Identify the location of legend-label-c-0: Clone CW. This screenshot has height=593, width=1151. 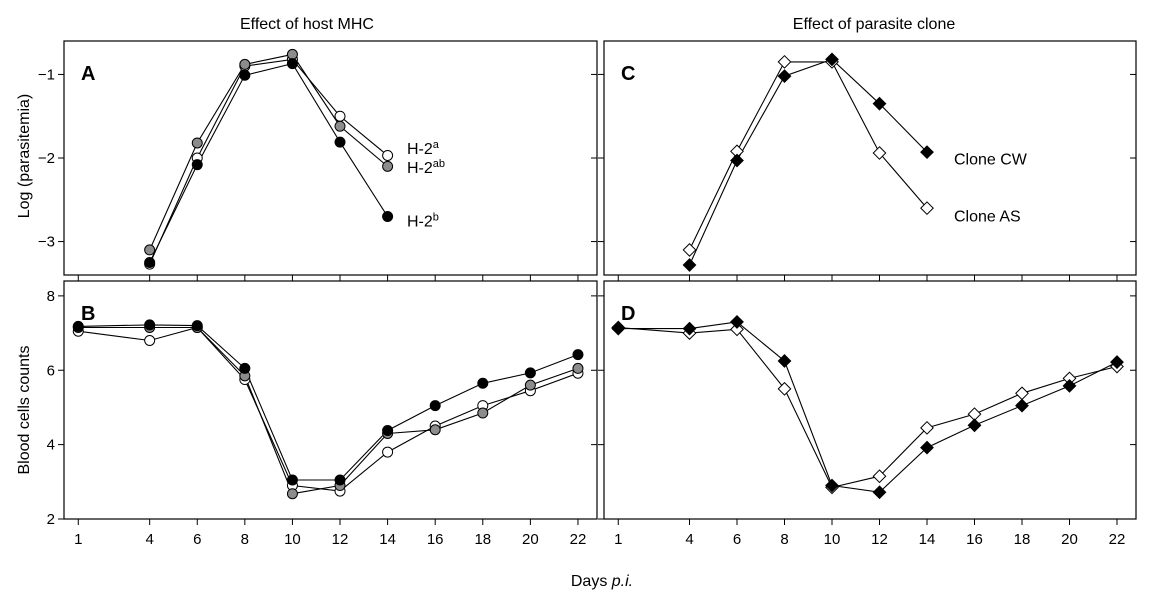
(991, 160).